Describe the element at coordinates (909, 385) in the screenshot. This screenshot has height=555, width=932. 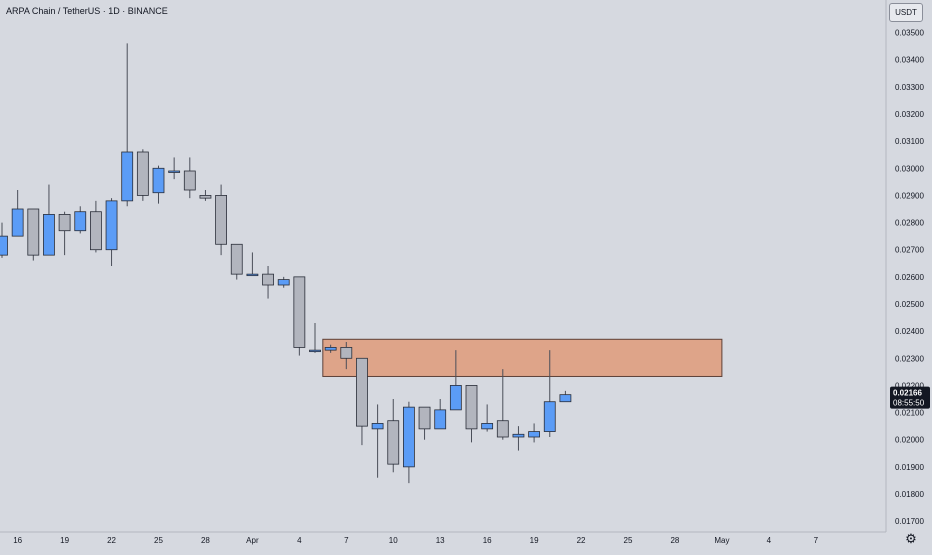
I see `price-tick-label: 0.02200` at that location.